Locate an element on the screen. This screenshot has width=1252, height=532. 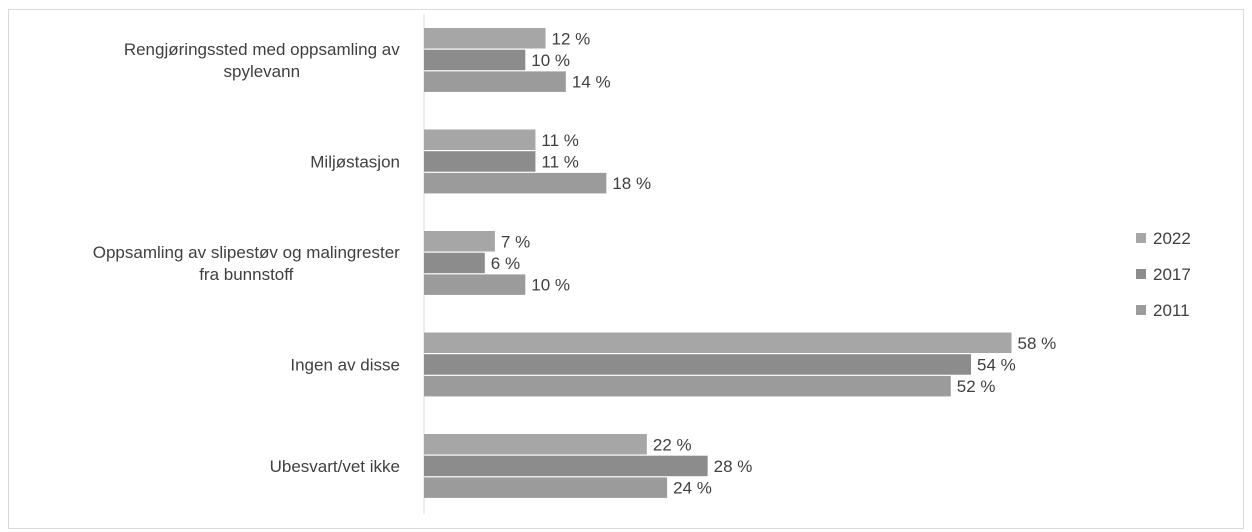
category-label: Ubesvart/vet ikke is located at coordinates (335, 466).